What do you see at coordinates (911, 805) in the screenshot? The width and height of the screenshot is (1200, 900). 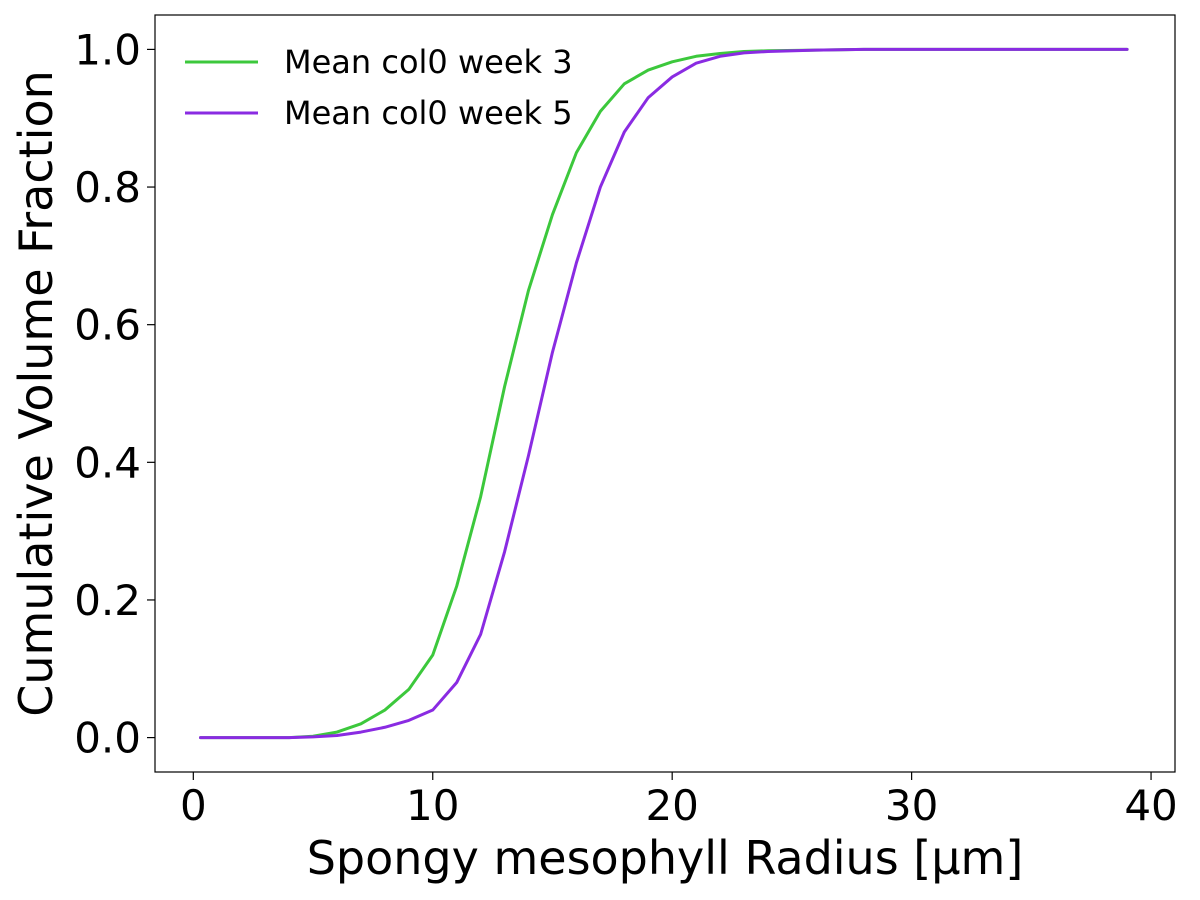 I see `x-tick-label: 30` at bounding box center [911, 805].